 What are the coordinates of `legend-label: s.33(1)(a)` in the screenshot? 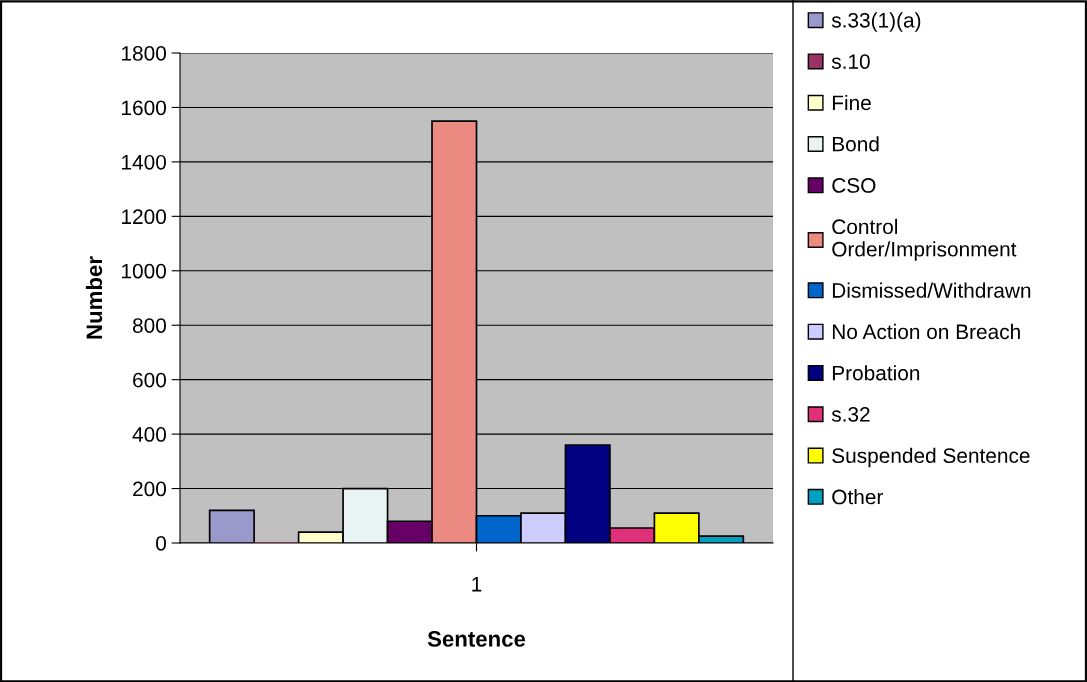 It's located at (876, 22).